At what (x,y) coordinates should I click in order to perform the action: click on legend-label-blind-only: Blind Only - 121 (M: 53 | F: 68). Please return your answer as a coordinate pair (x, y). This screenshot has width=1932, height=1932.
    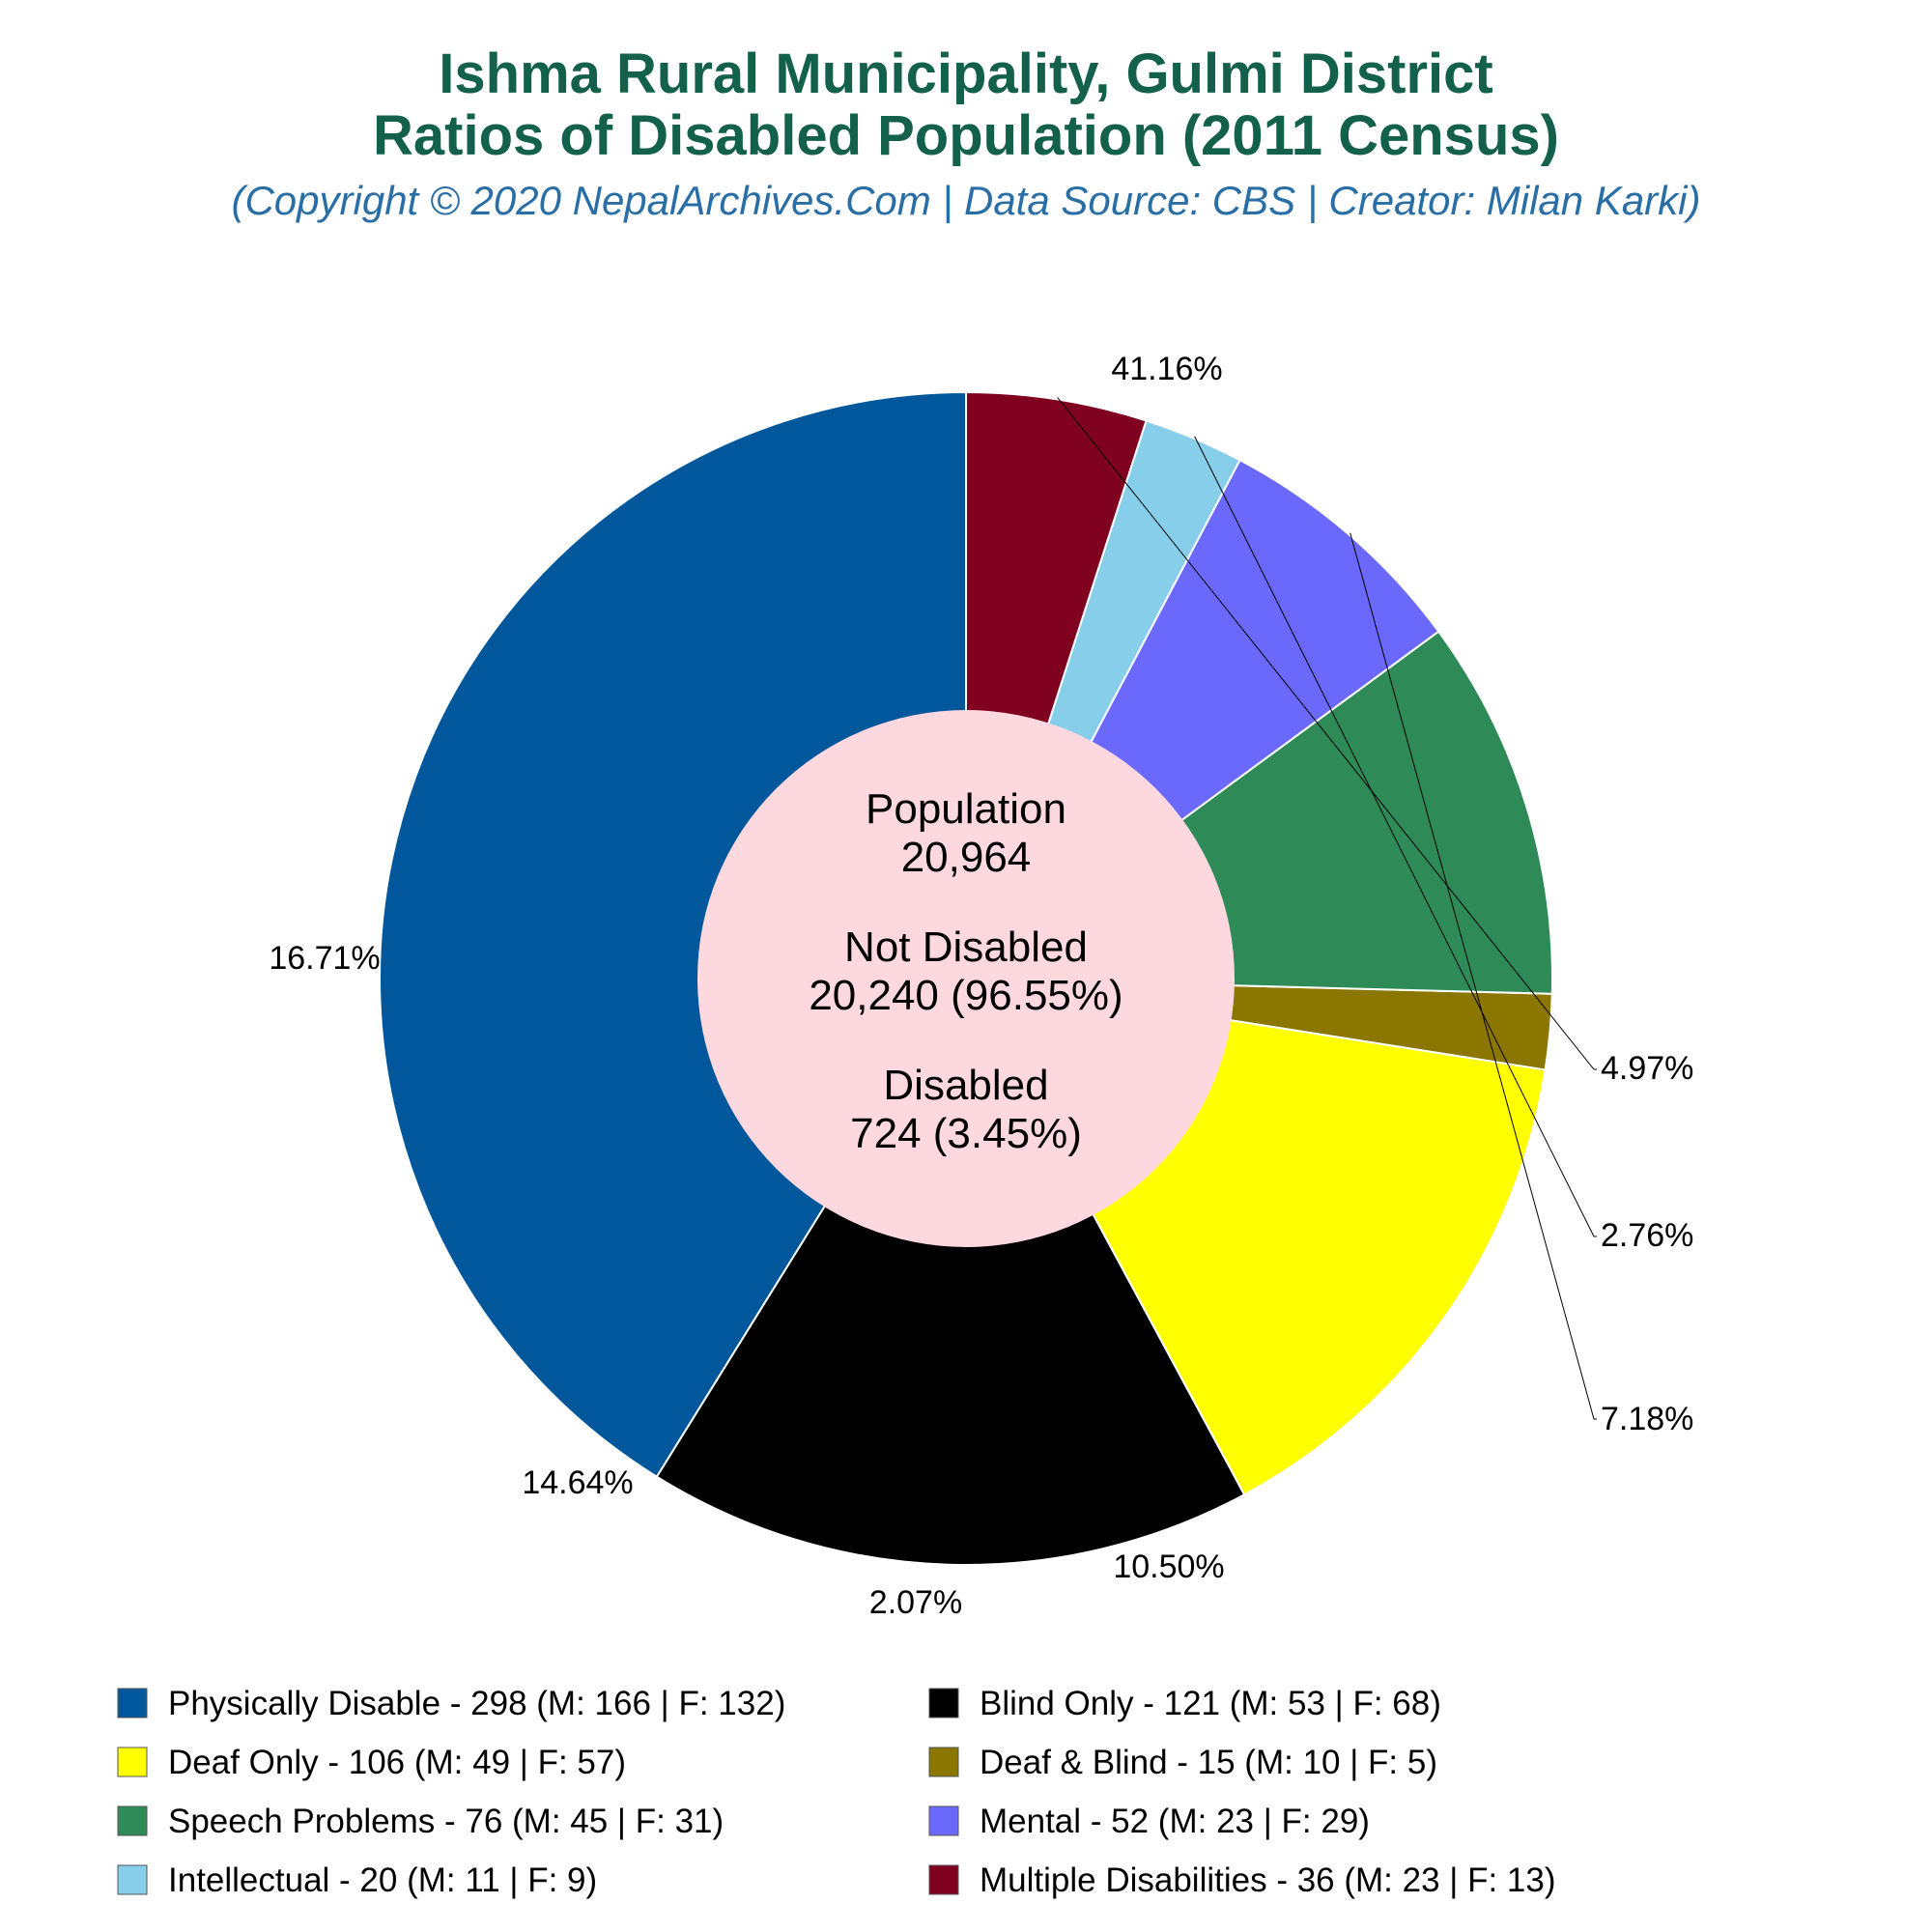
    Looking at the image, I should click on (1210, 1703).